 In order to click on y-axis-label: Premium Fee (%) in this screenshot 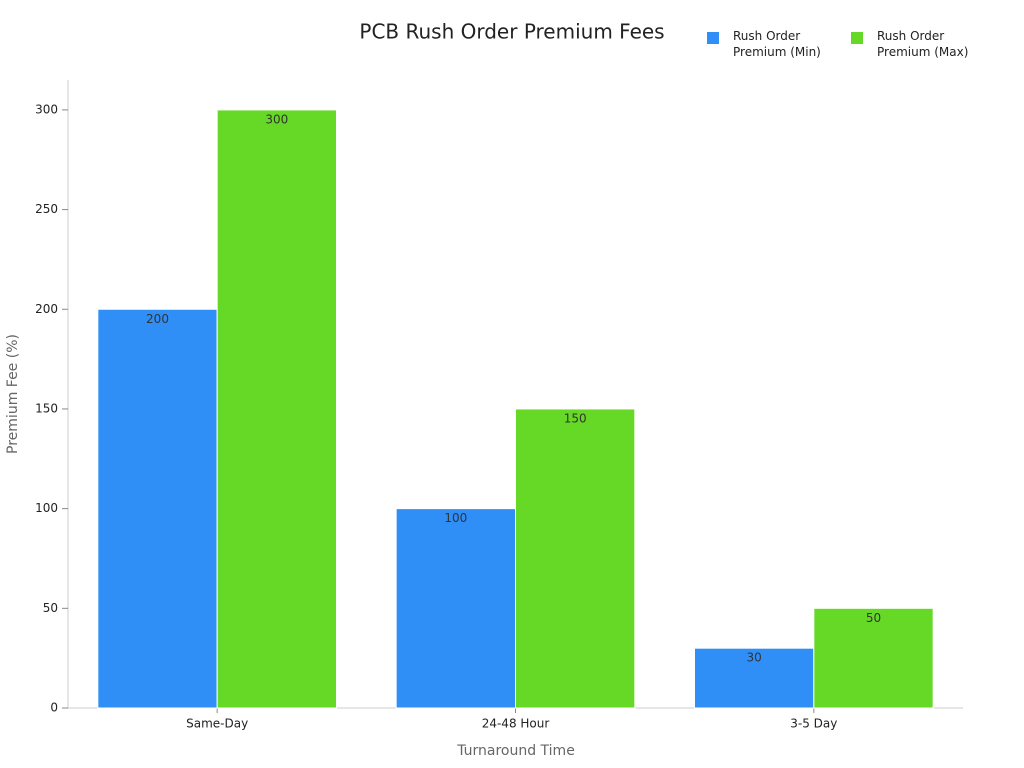, I will do `click(13, 394)`.